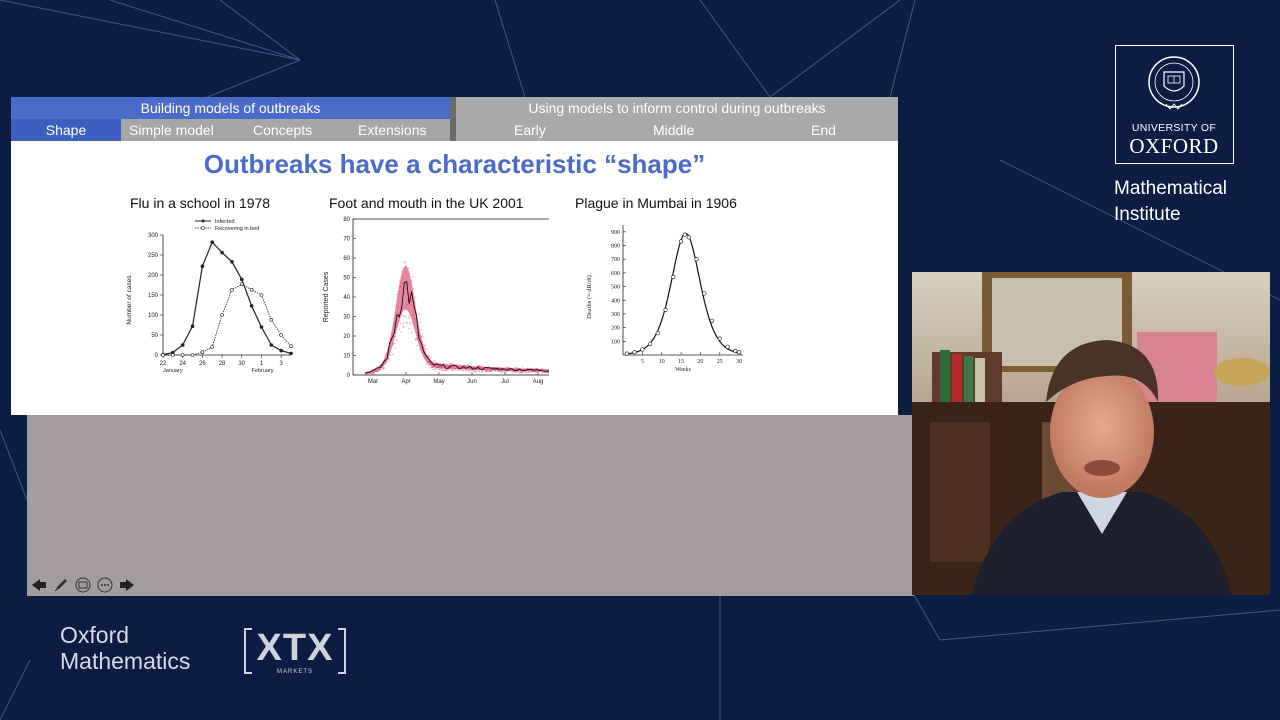 This screenshot has height=720, width=1280. I want to click on slide-title: Outbreaks have a characteristic “shape”, so click(454, 164).